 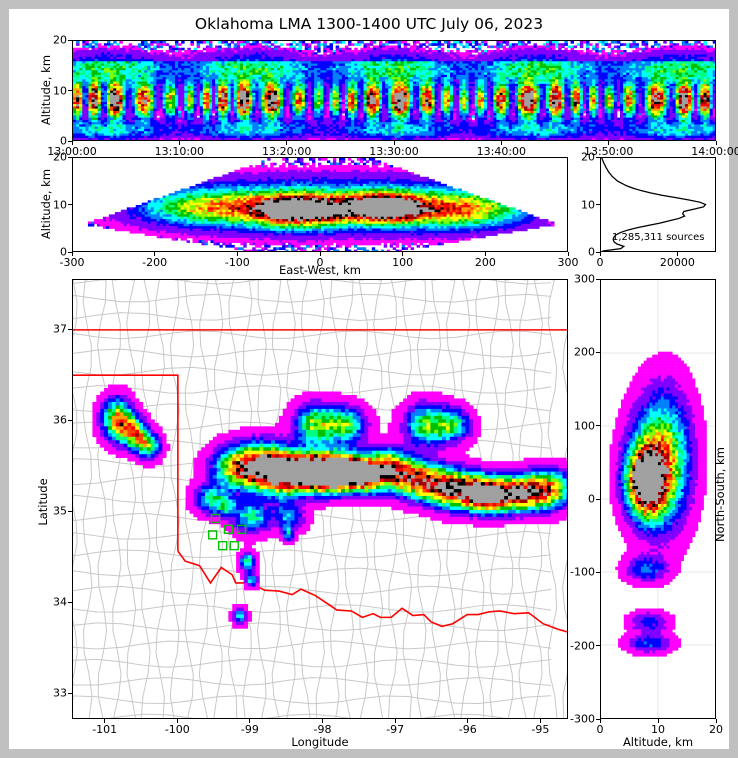 What do you see at coordinates (320, 742) in the screenshot?
I see `map-xlabel: Longitude` at bounding box center [320, 742].